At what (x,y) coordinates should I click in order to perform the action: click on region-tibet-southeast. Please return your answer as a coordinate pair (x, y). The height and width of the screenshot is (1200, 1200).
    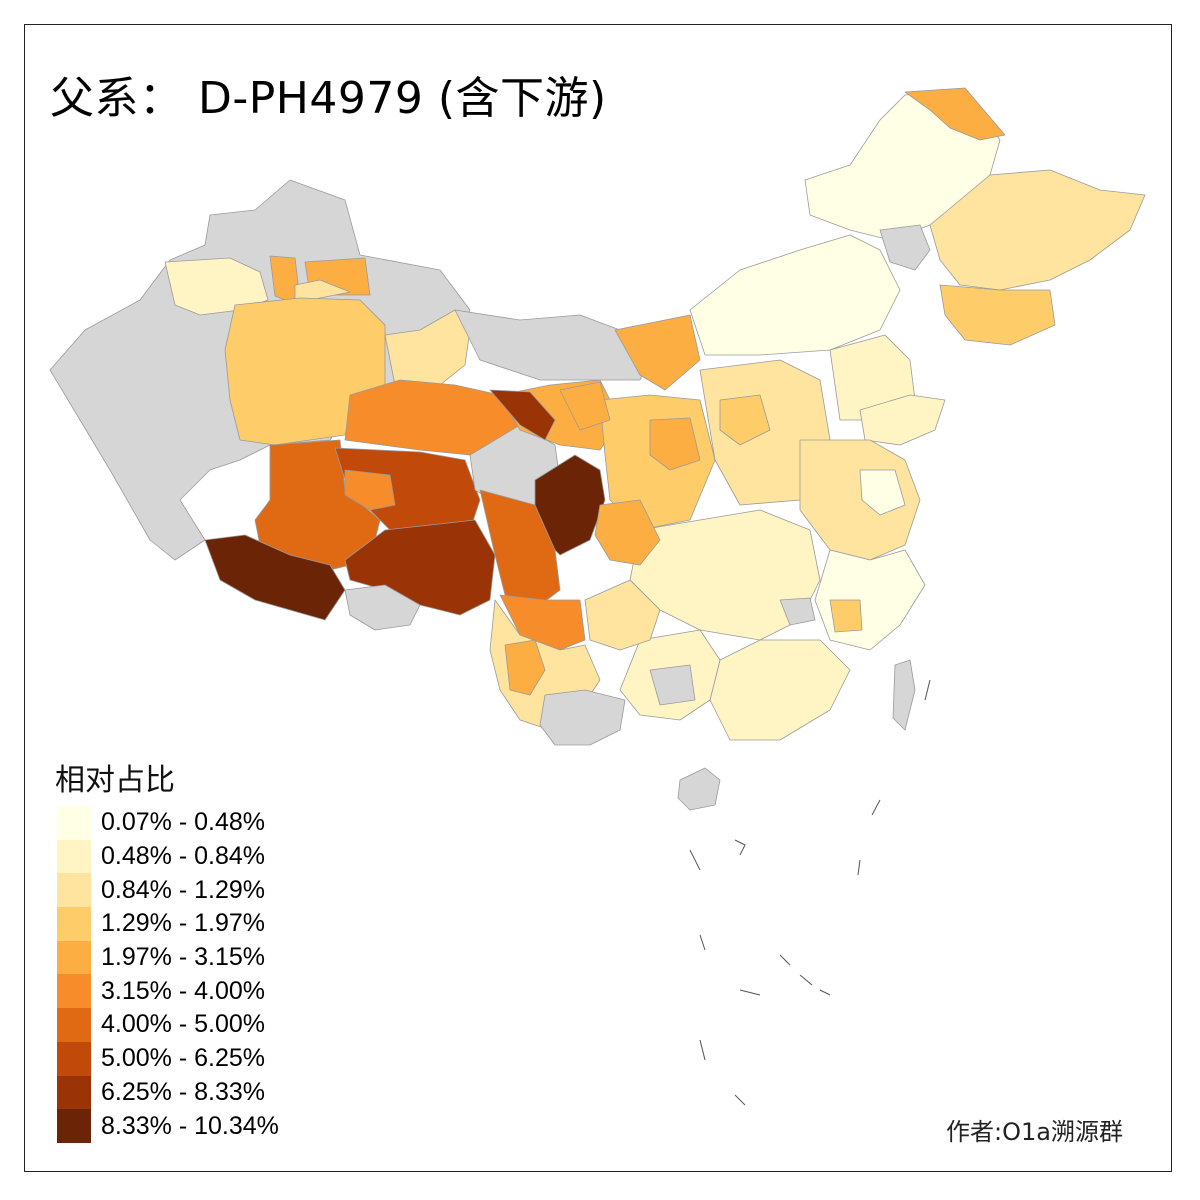
    Looking at the image, I should click on (420, 567).